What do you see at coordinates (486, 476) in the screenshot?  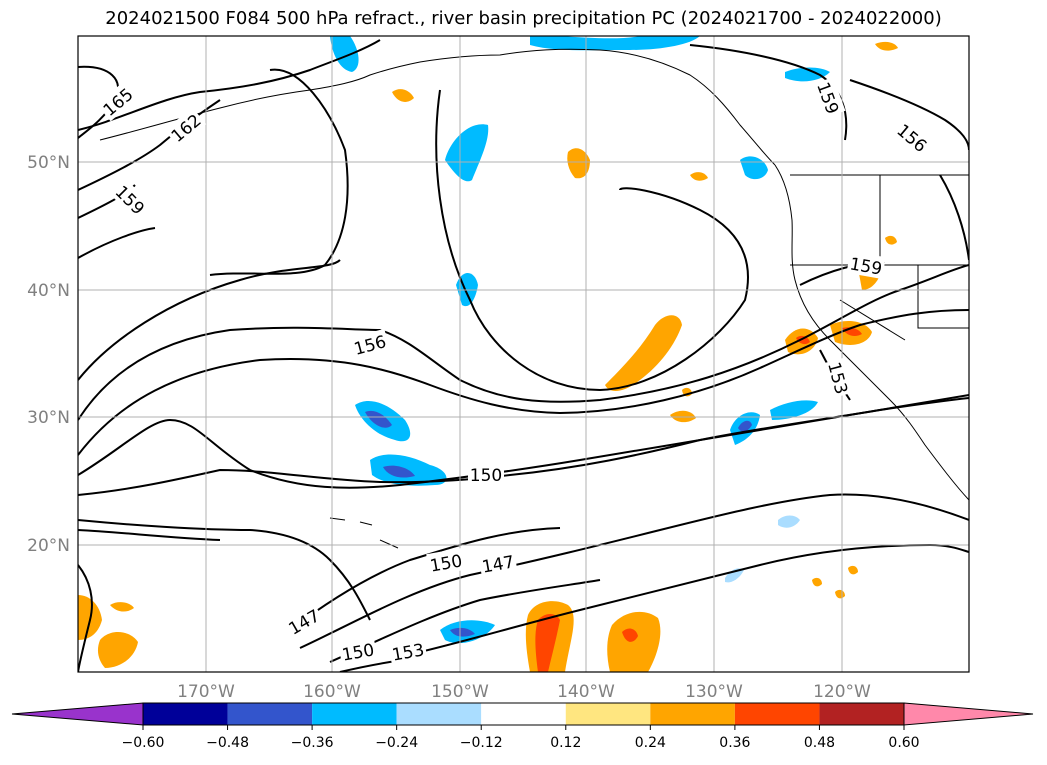 I see `contour-label-150: 150` at bounding box center [486, 476].